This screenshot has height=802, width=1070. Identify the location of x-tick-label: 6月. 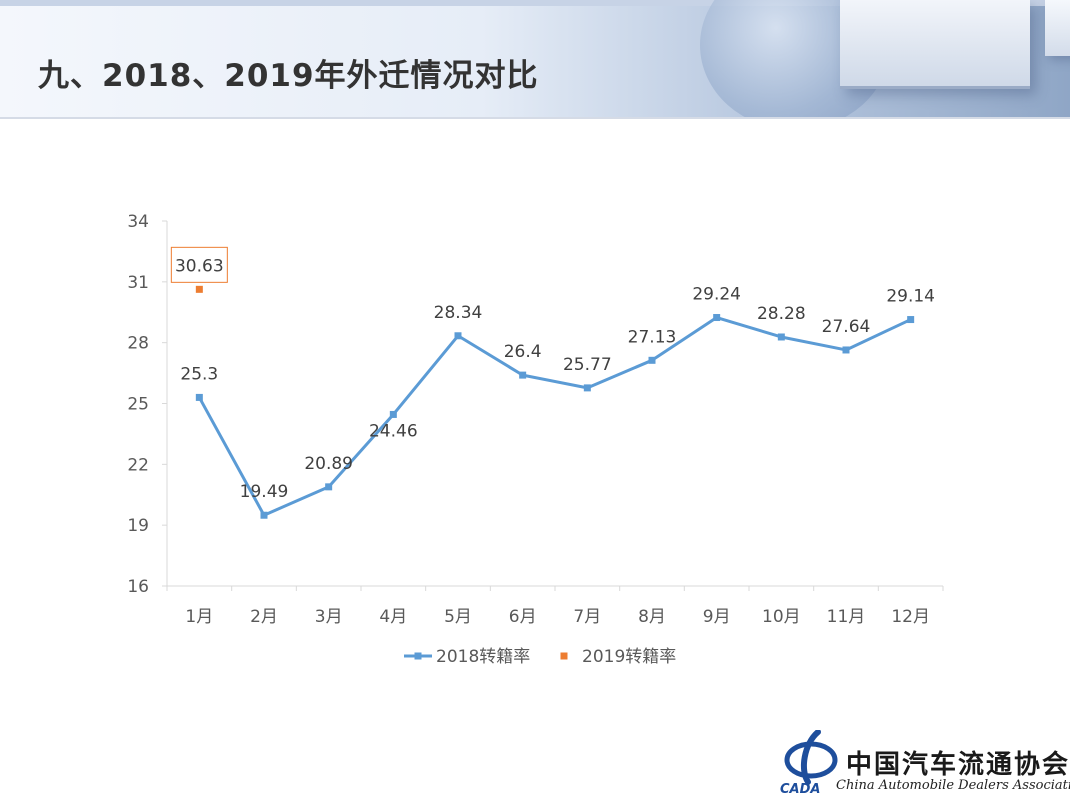
(523, 617).